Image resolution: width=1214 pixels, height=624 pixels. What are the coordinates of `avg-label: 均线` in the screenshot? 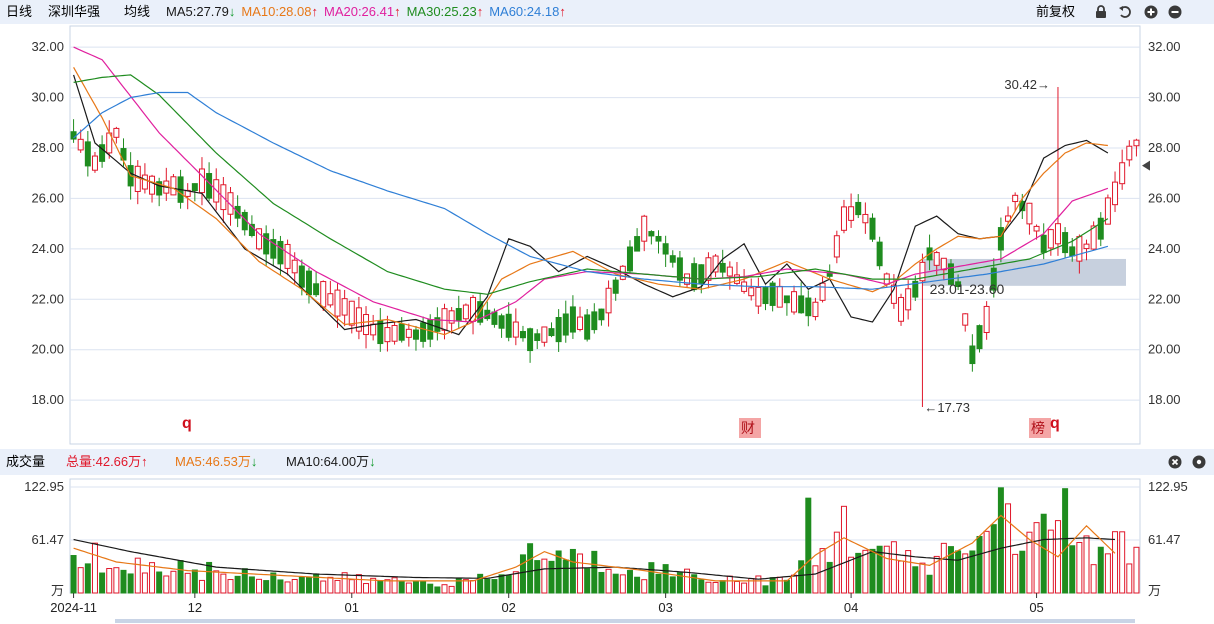 It's located at (137, 11).